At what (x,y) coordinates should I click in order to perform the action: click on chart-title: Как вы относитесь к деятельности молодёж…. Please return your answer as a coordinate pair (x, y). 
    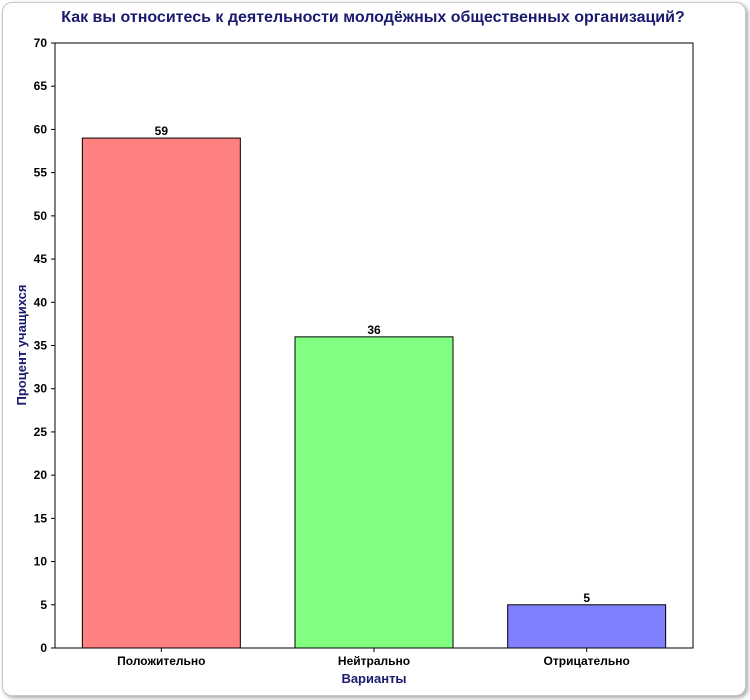
    Looking at the image, I should click on (373, 17).